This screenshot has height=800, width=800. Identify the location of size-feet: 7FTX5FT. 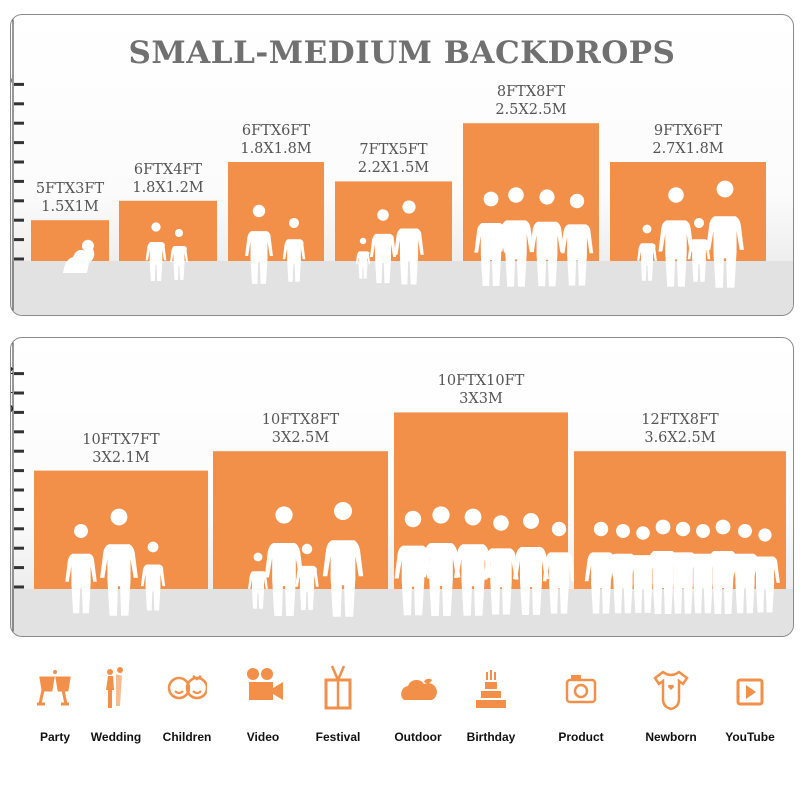
(393, 150).